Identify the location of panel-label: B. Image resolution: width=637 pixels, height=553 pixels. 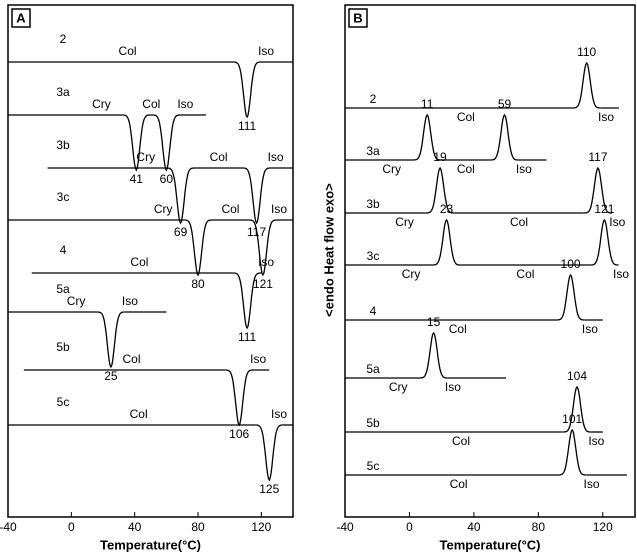
(357, 17).